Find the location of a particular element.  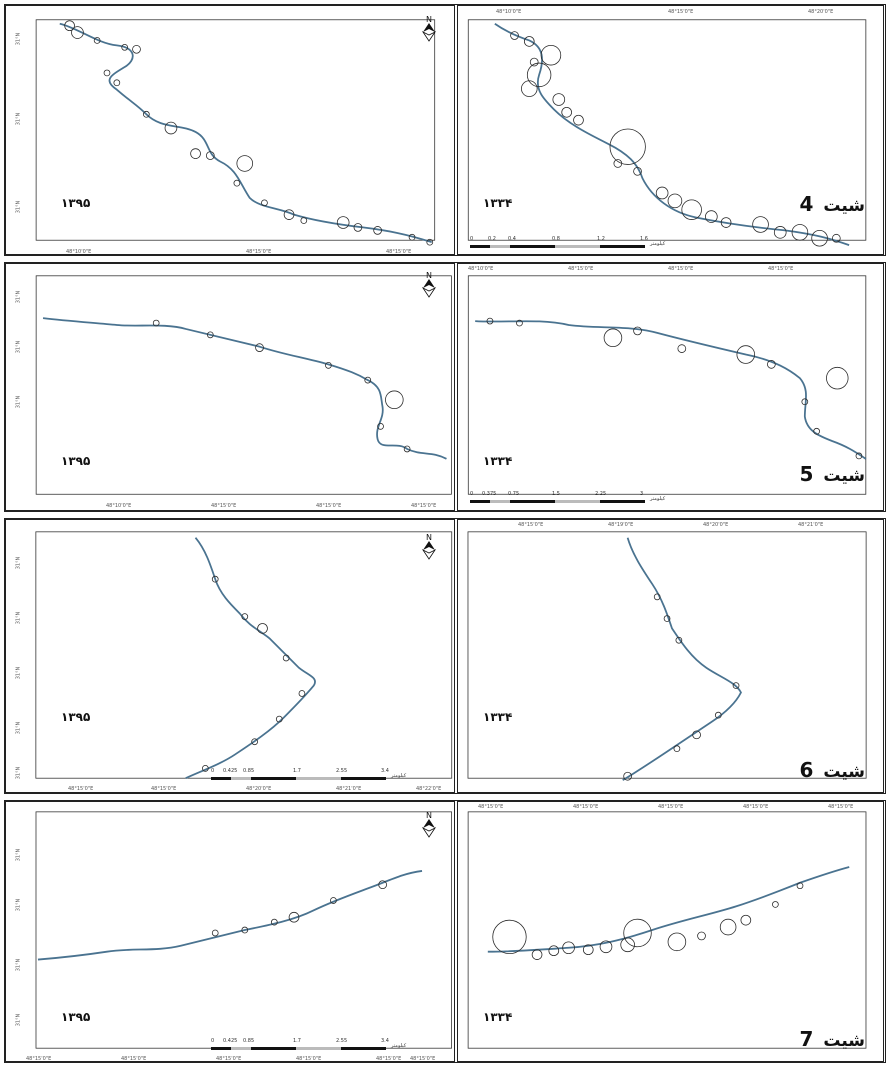

scale-label: 0.4 is located at coordinates (512, 239).